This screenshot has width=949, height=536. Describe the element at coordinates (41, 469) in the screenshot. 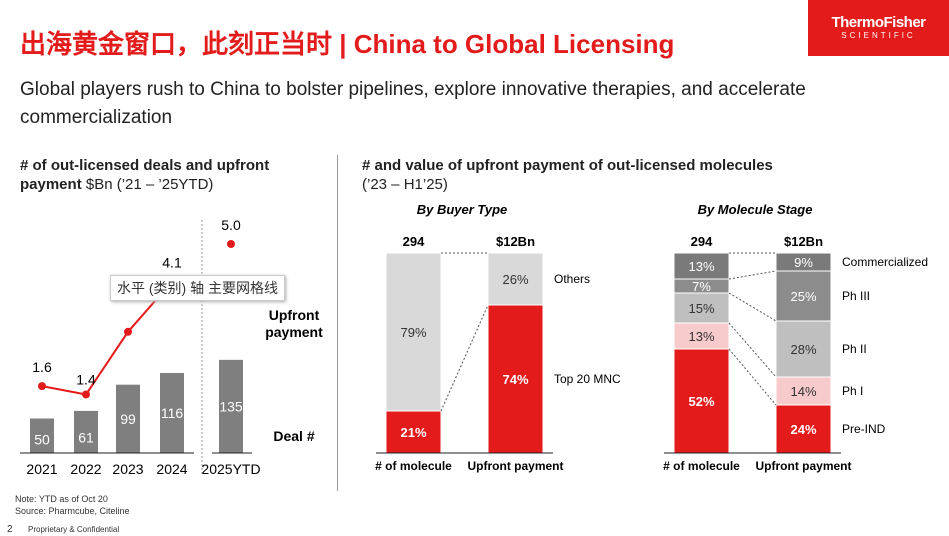

I see `year-label: 2021` at that location.